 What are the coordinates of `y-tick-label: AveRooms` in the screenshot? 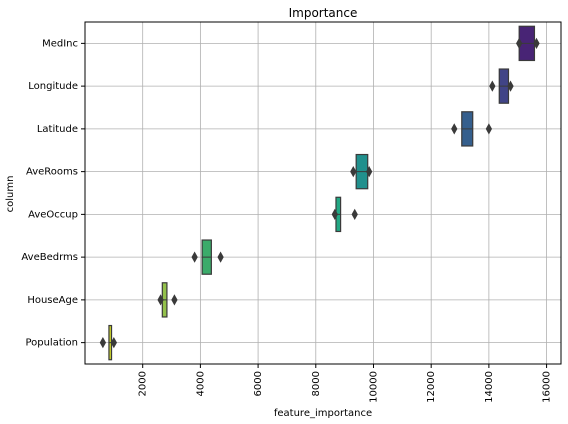 It's located at (52, 172).